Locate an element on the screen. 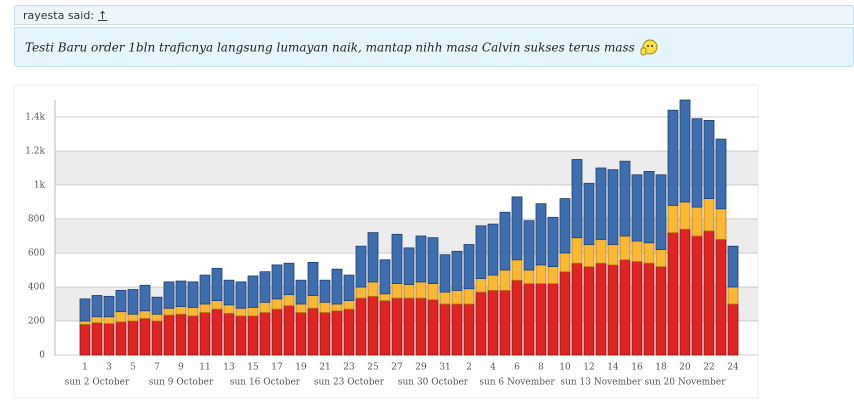 The image size is (854, 413). week-label: sun 30 October is located at coordinates (433, 383).